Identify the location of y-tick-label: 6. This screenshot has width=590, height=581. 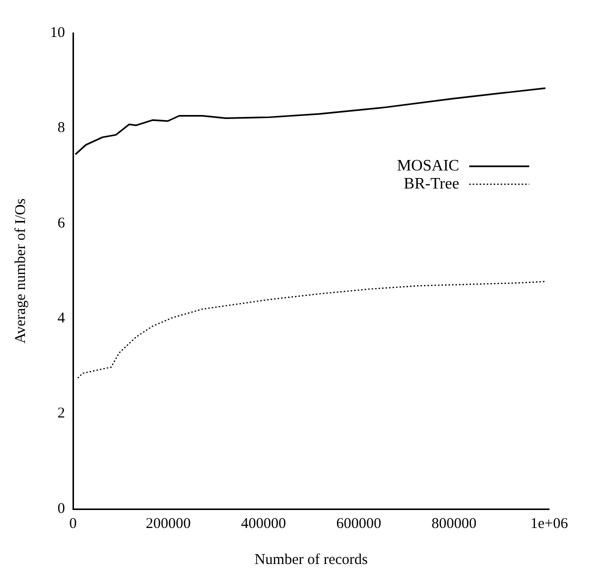
(62, 223).